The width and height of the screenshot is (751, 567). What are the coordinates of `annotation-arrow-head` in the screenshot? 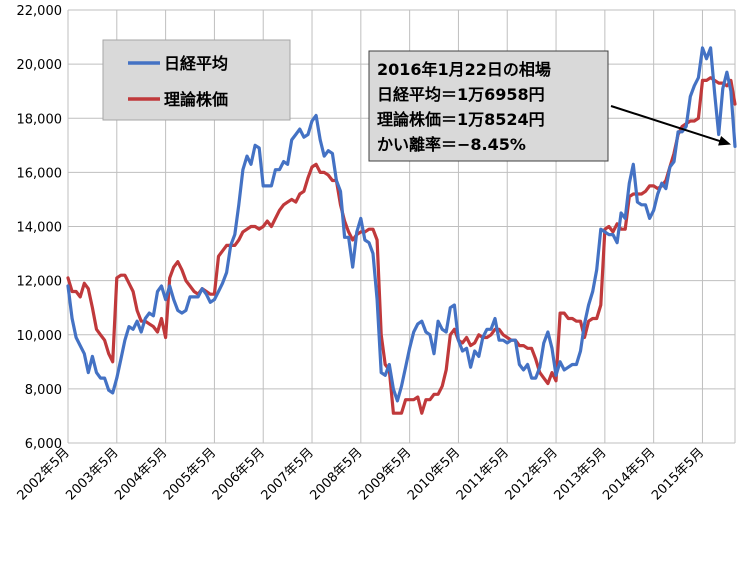 It's located at (724, 141).